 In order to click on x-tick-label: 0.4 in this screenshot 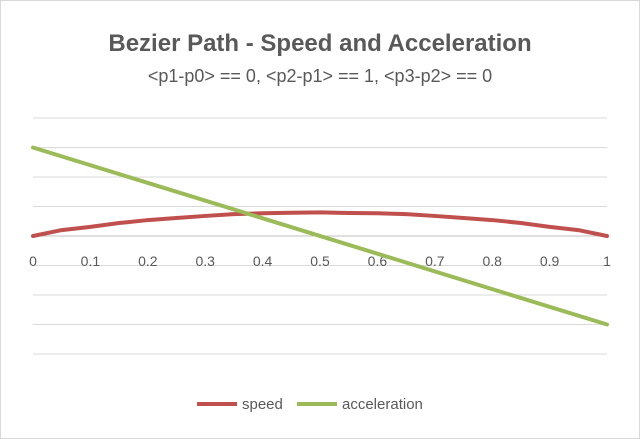, I will do `click(263, 261)`.